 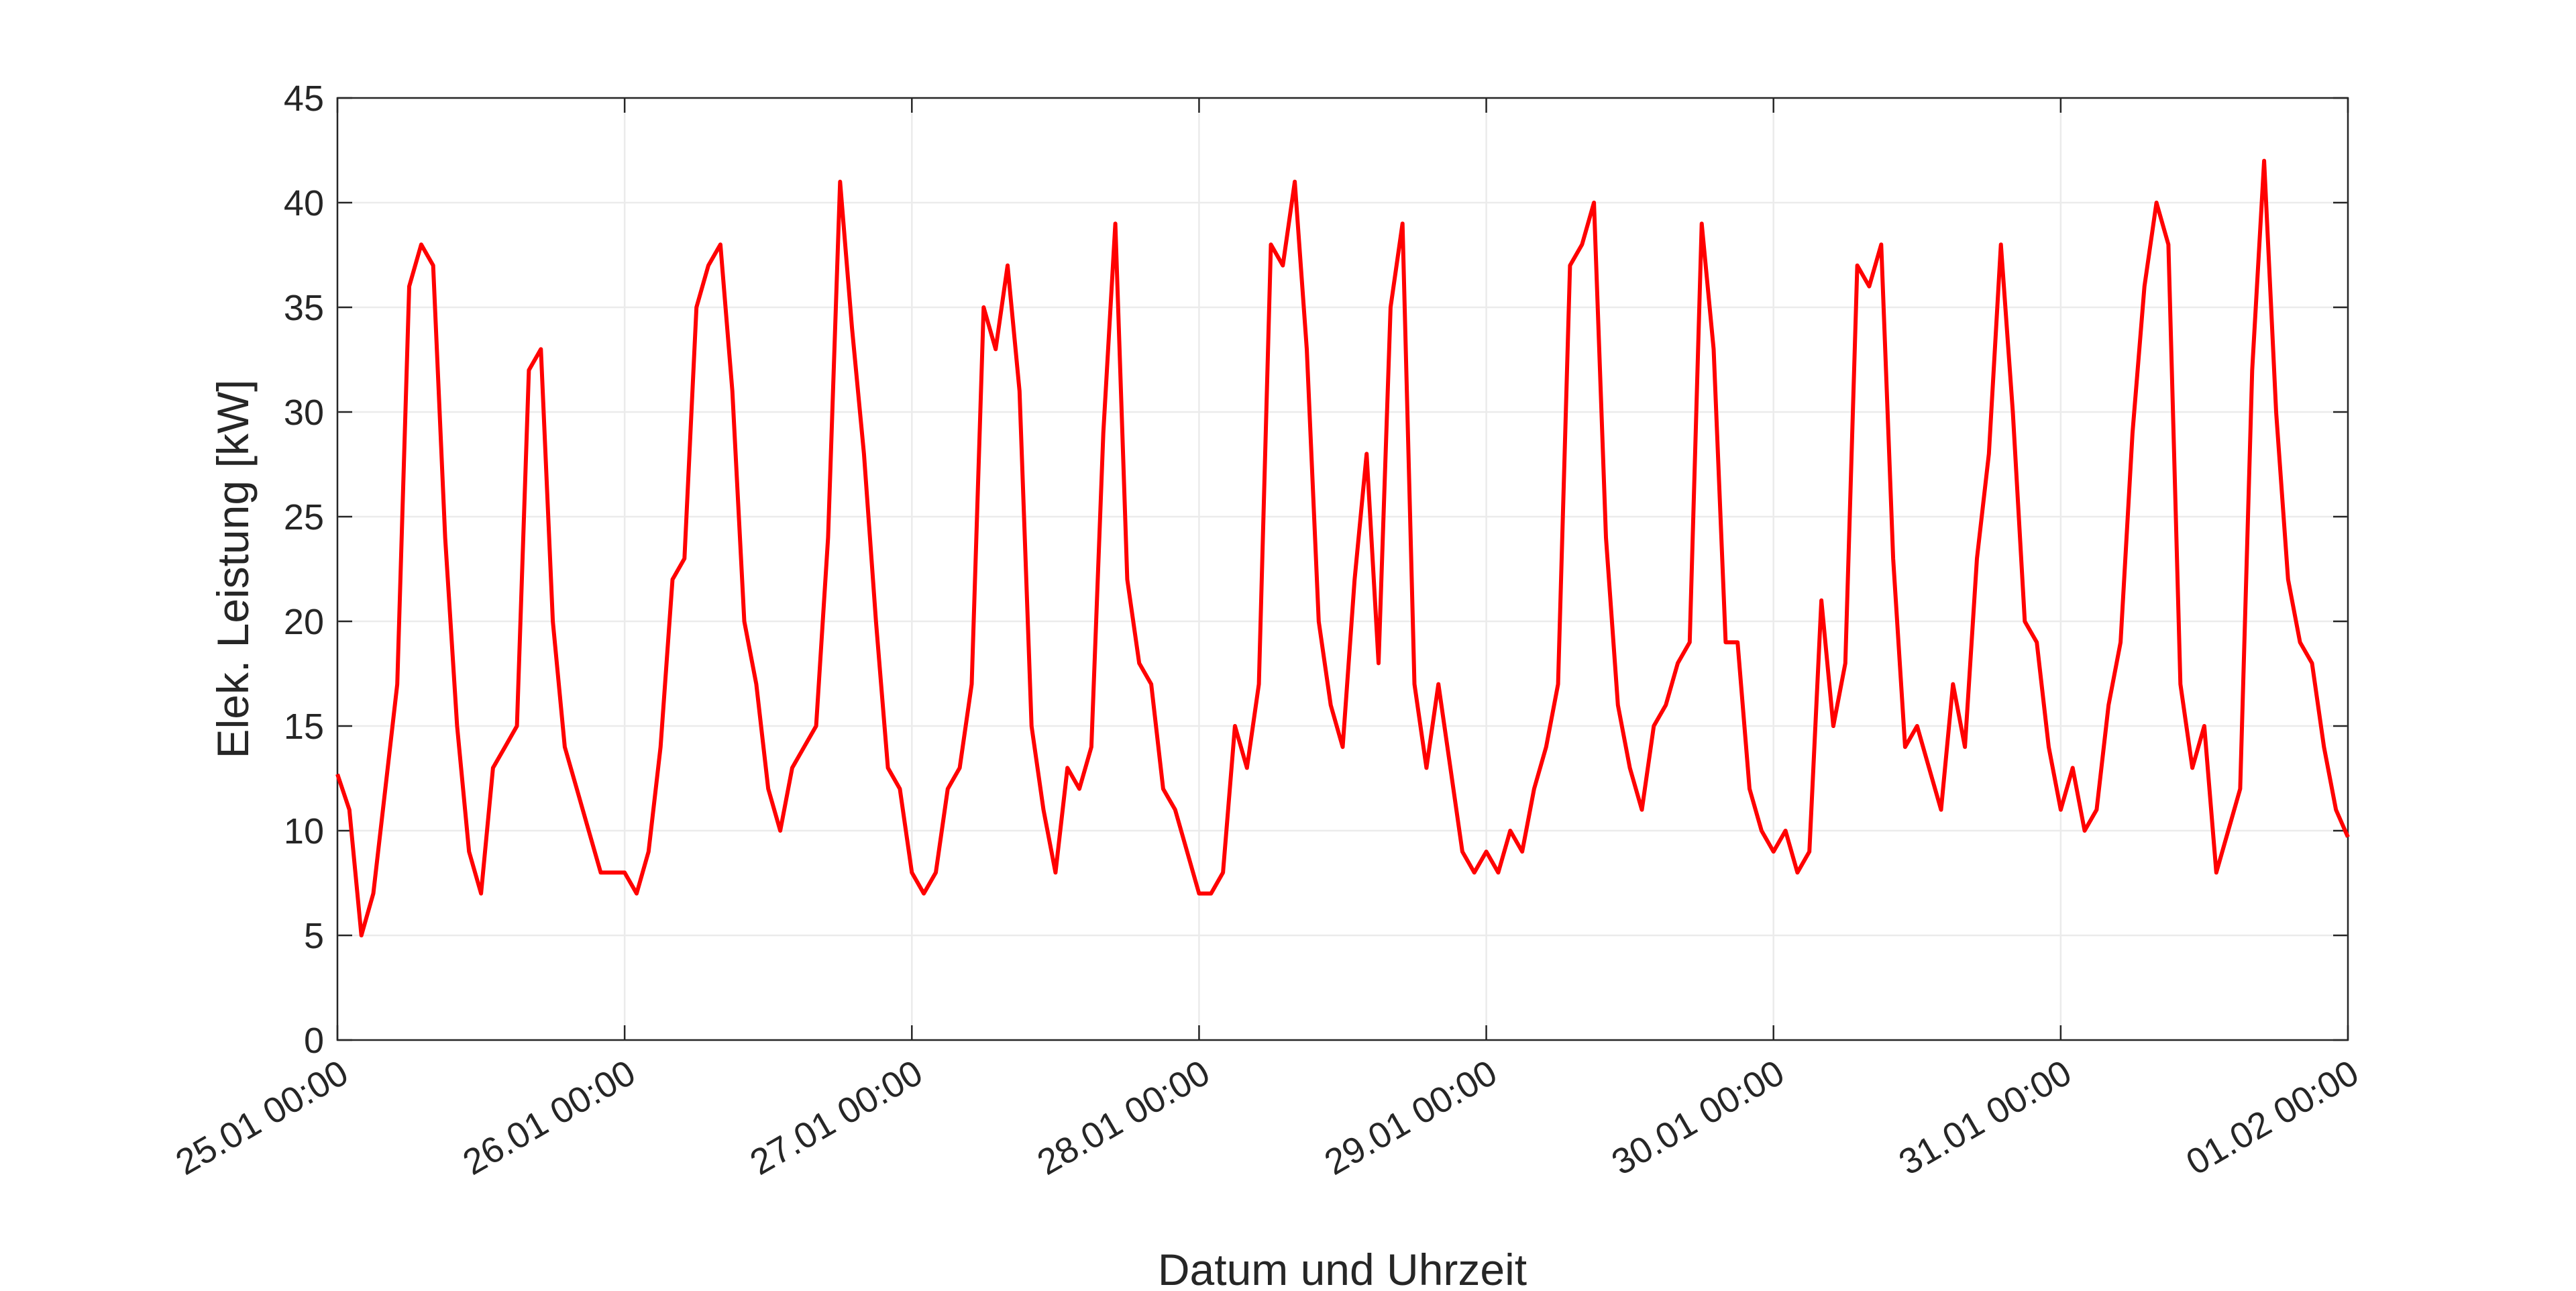 I want to click on x-tick-label: 26.01 00:00, so click(x=549, y=1117).